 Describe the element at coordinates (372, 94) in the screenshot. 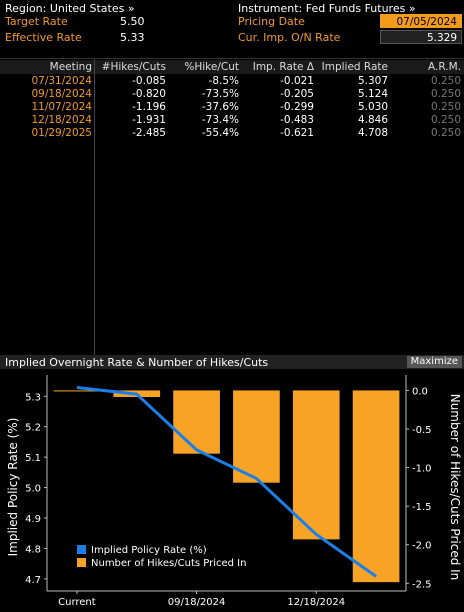

I see `implied-rate-value: 5.124` at that location.